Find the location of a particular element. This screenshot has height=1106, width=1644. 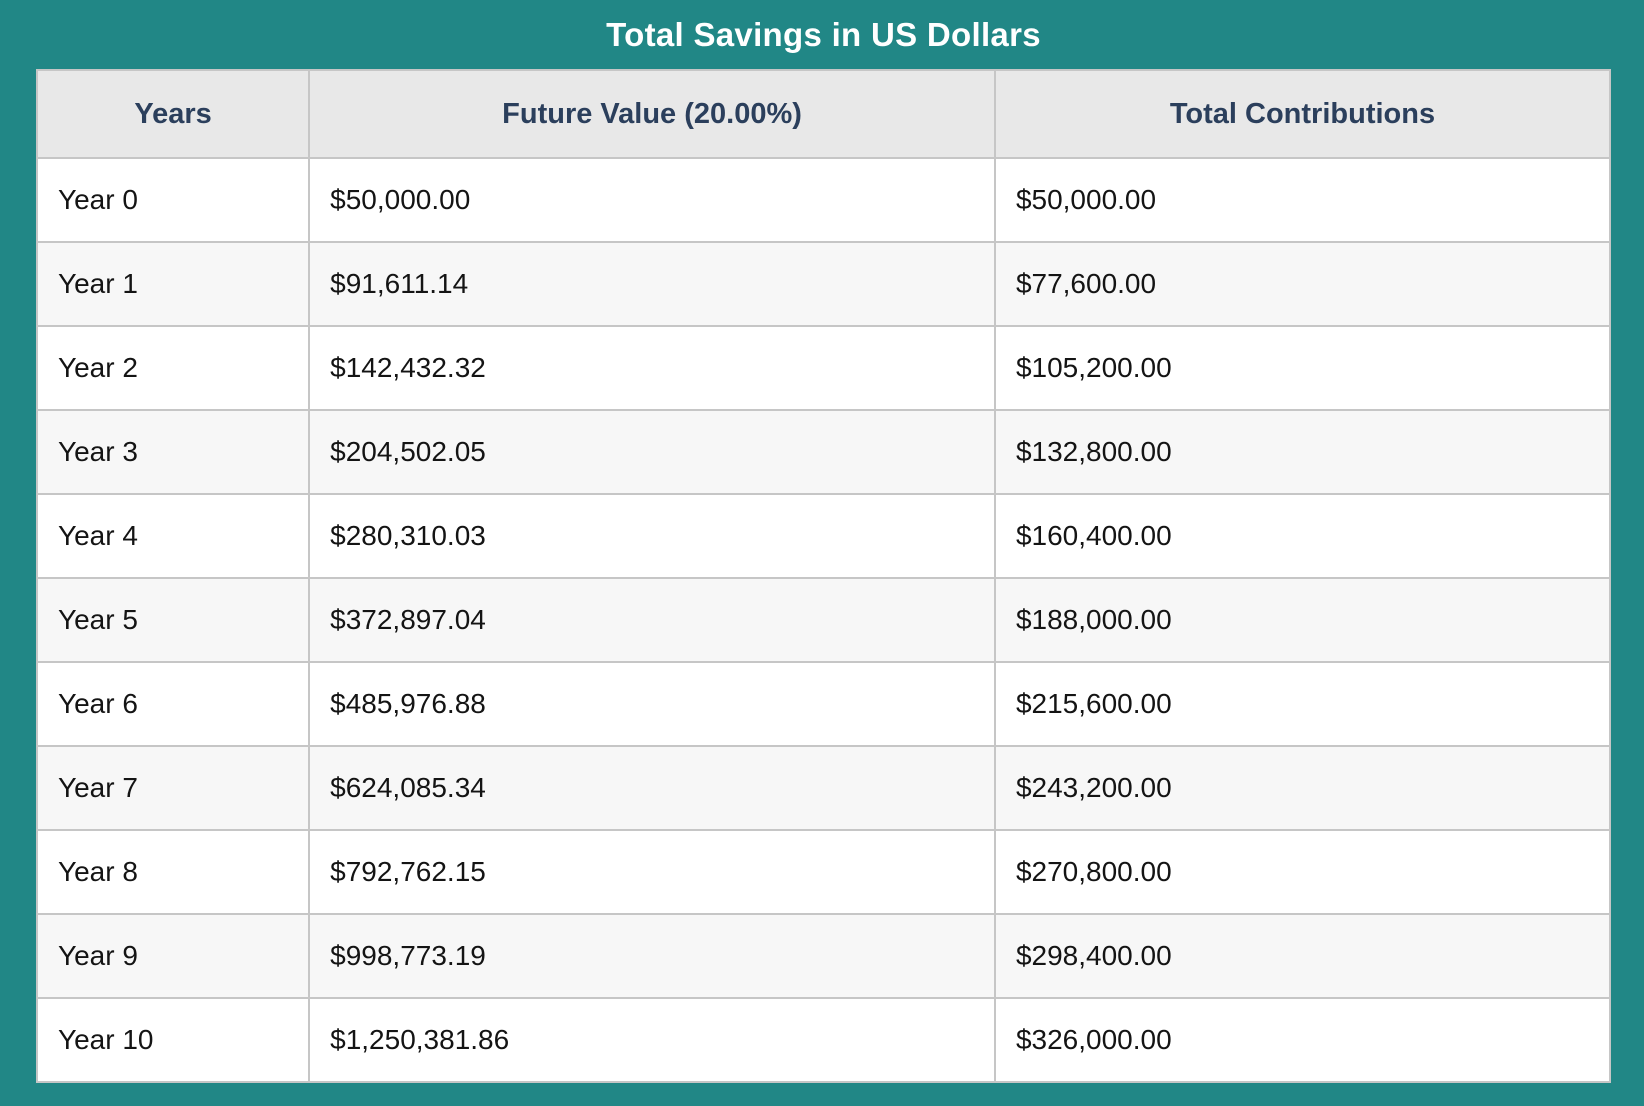

table-row: Year 7 $624,085.34 $243,200.00 is located at coordinates (823, 788).